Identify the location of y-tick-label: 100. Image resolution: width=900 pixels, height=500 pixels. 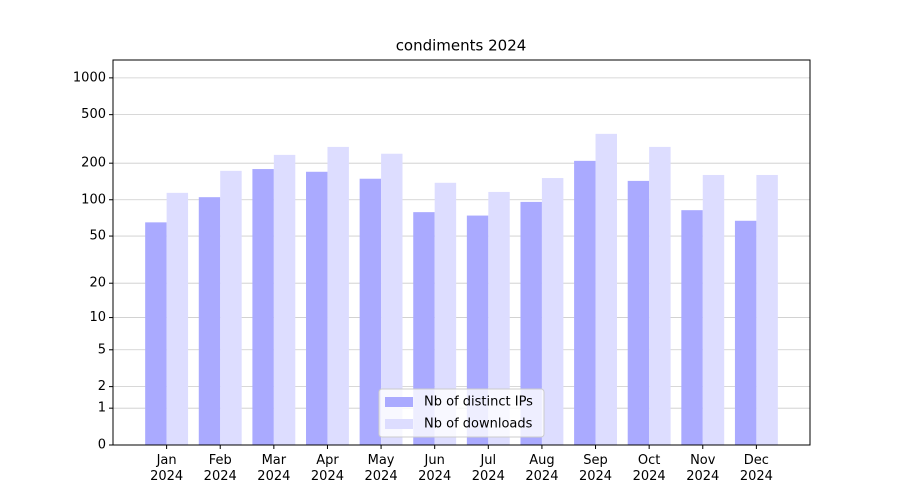
(93, 199).